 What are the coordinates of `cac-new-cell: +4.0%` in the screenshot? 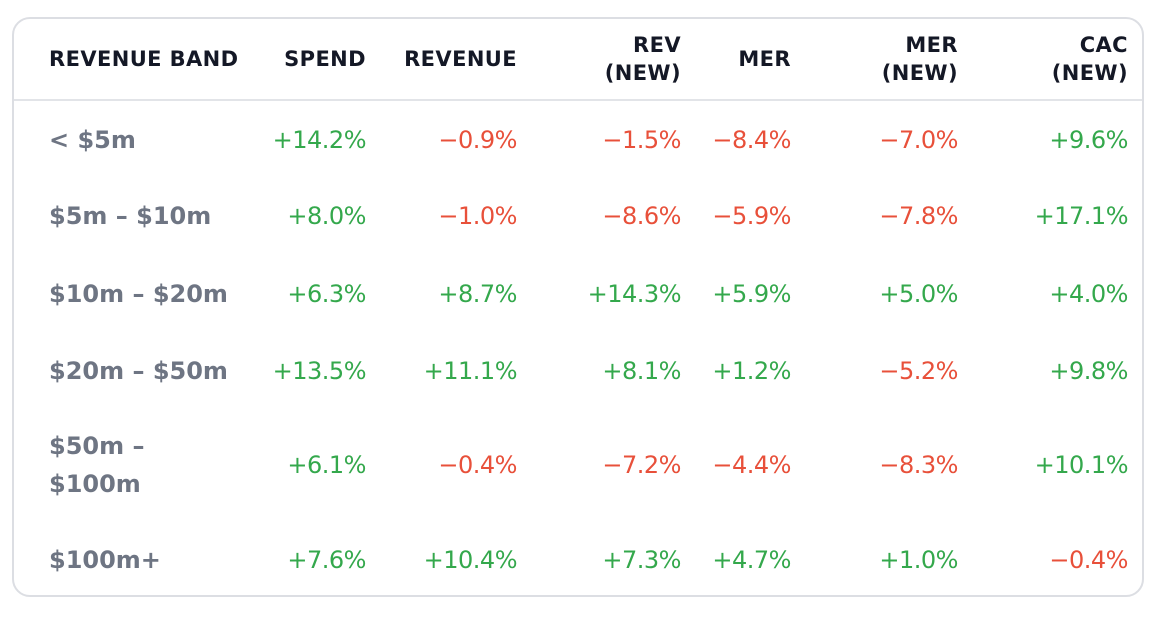 It's located at (1088, 293).